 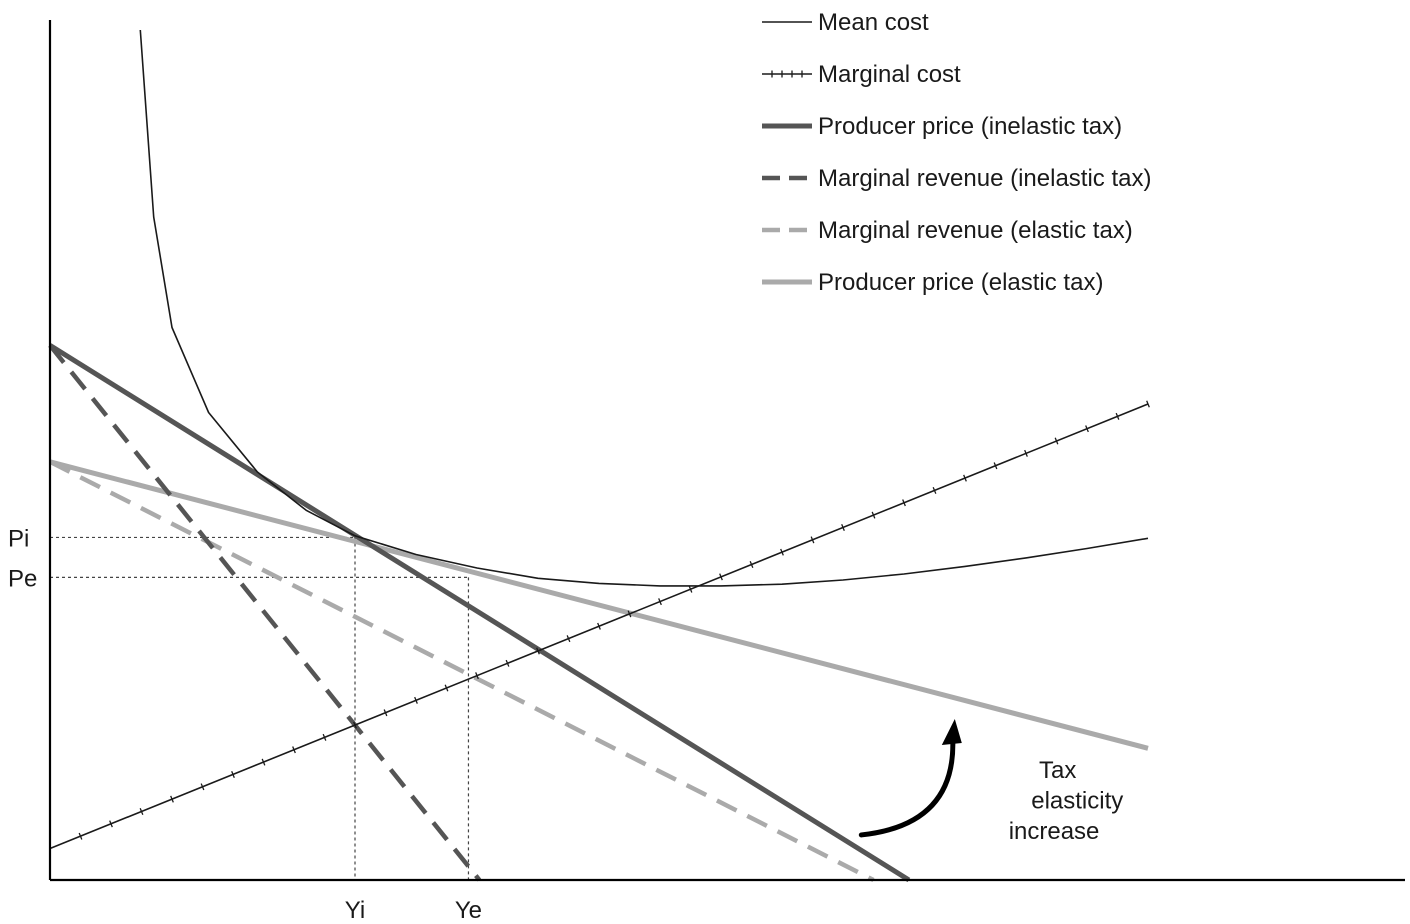 I want to click on annotation-text-line: Tax, so click(x=1057, y=770).